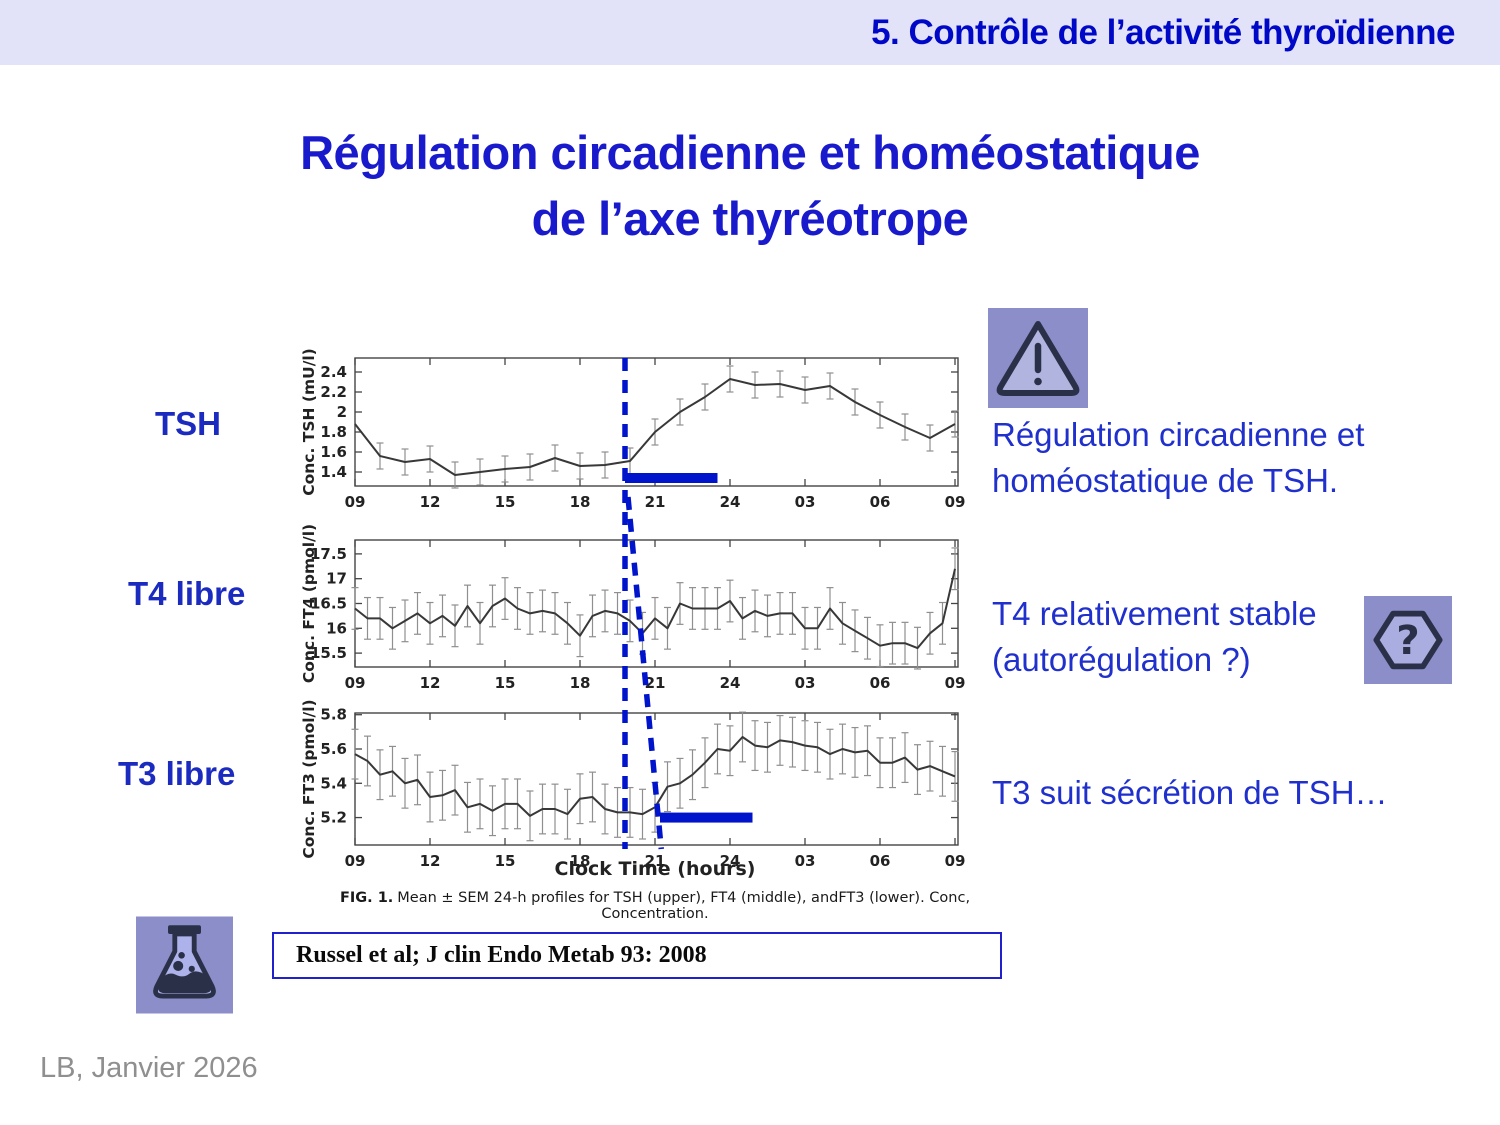 Image resolution: width=1500 pixels, height=1125 pixels. What do you see at coordinates (1165, 480) in the screenshot?
I see `annotation-tsh-line2: homéostatique de TSH.` at bounding box center [1165, 480].